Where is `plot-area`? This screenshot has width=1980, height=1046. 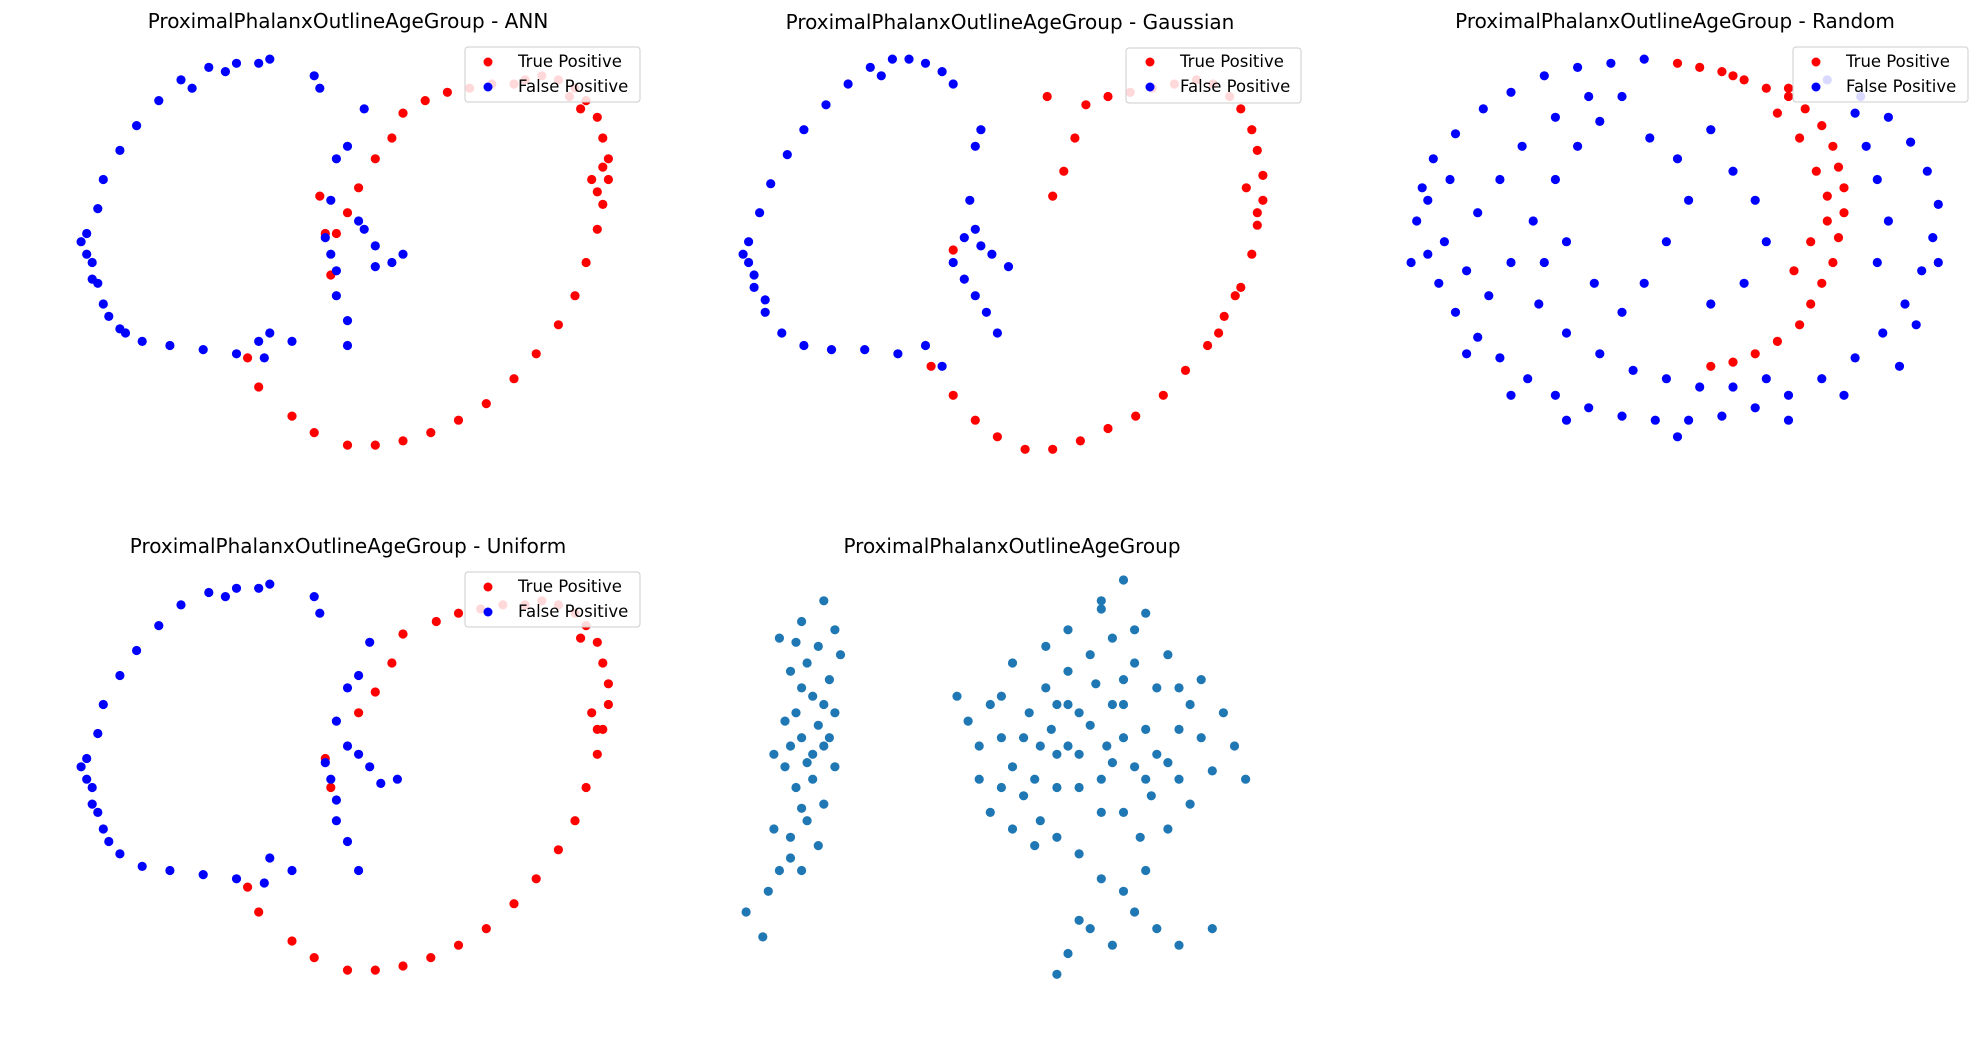
plot-area is located at coordinates (1674, 248).